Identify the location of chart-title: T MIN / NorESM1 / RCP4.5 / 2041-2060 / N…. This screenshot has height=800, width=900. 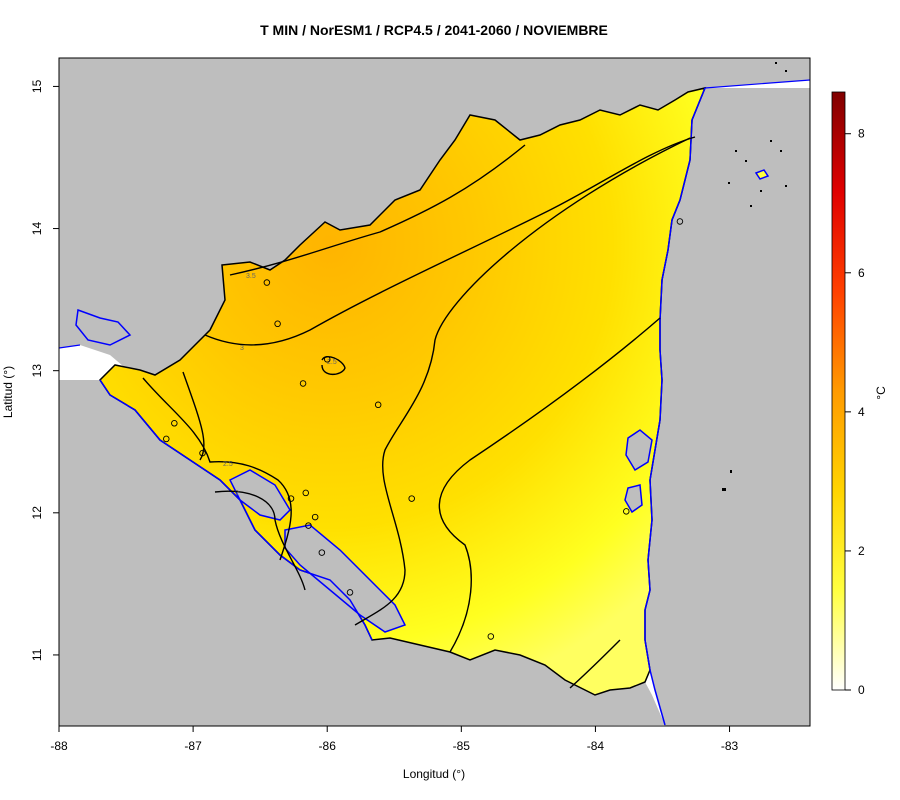
(434, 30).